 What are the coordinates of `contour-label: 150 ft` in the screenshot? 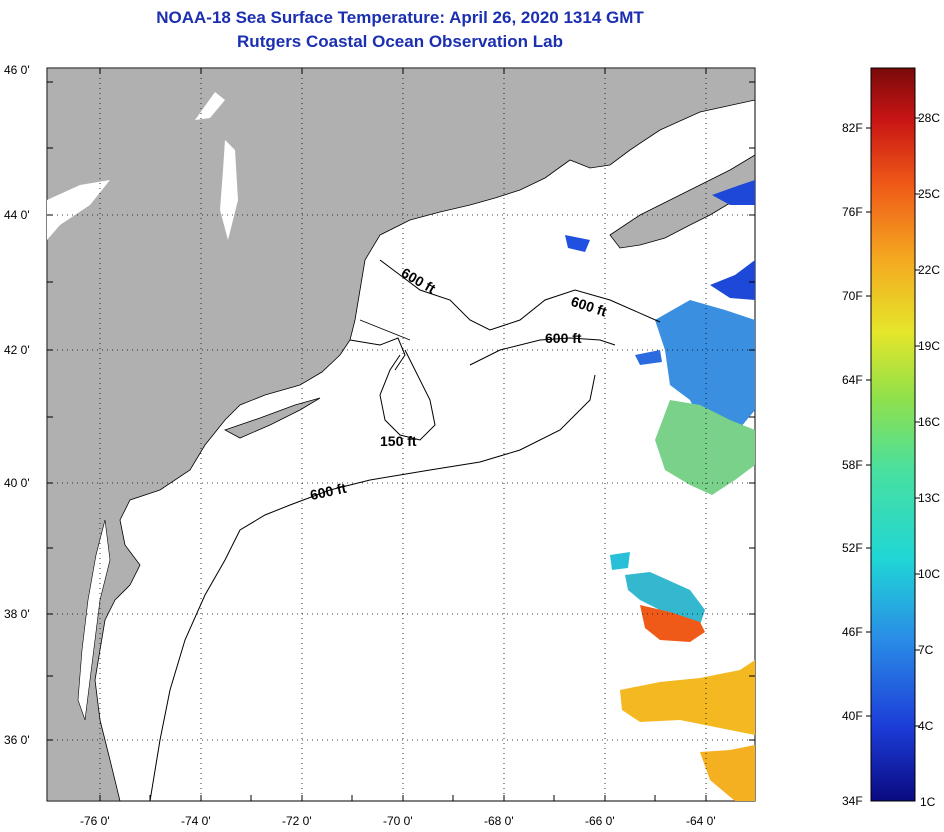 It's located at (398, 441).